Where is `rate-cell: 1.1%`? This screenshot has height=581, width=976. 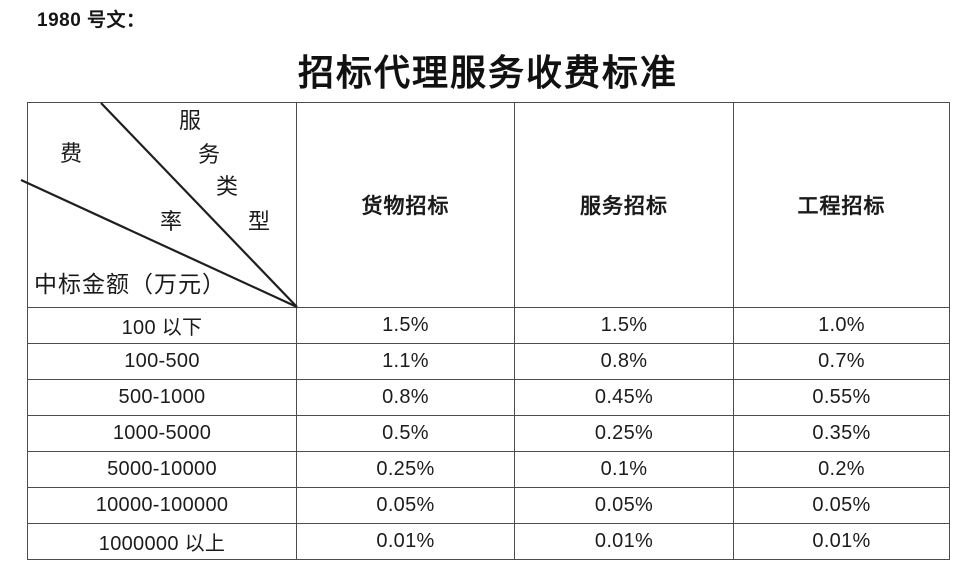 rate-cell: 1.1% is located at coordinates (405, 361).